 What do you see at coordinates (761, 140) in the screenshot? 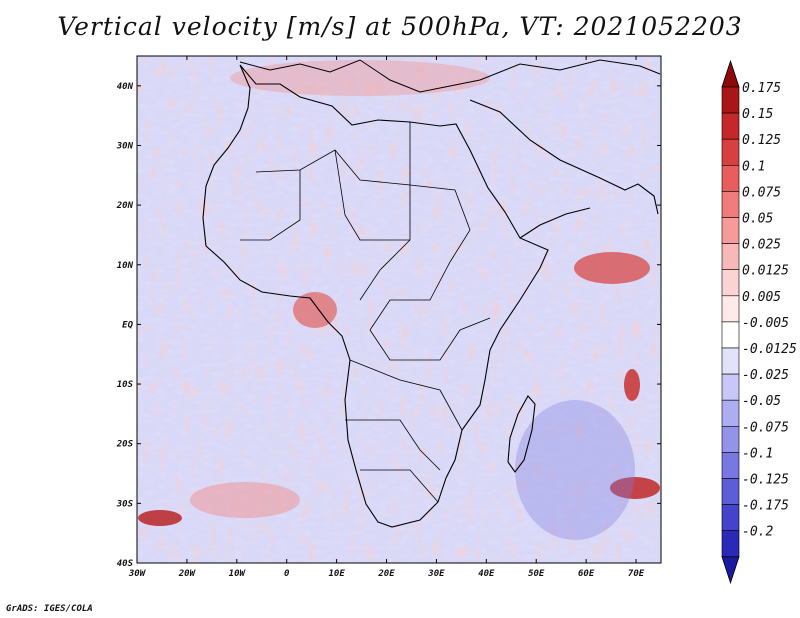
I see `colorbar-label: 0.125` at bounding box center [761, 140].